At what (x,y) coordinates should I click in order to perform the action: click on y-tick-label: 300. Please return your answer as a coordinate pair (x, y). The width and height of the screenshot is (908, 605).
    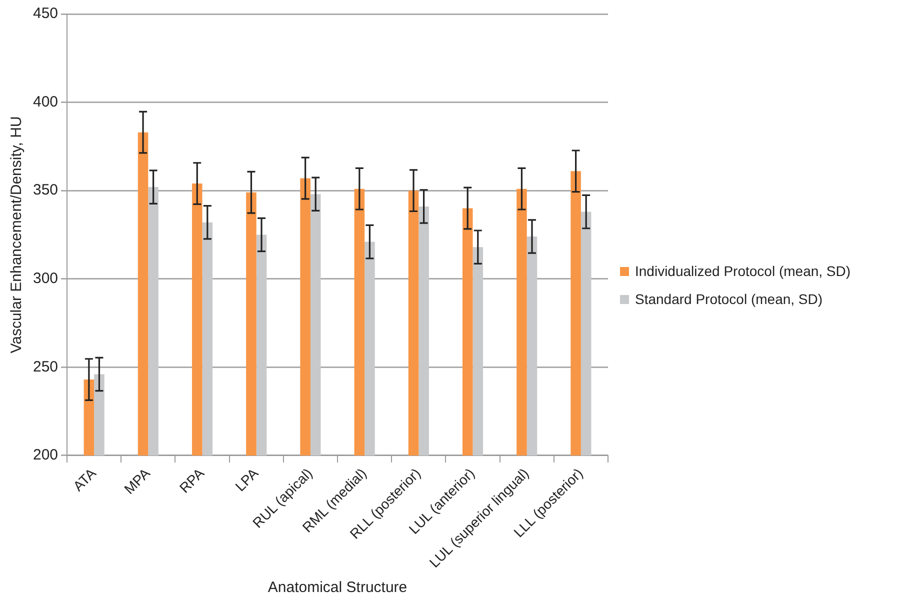
    Looking at the image, I should click on (45, 279).